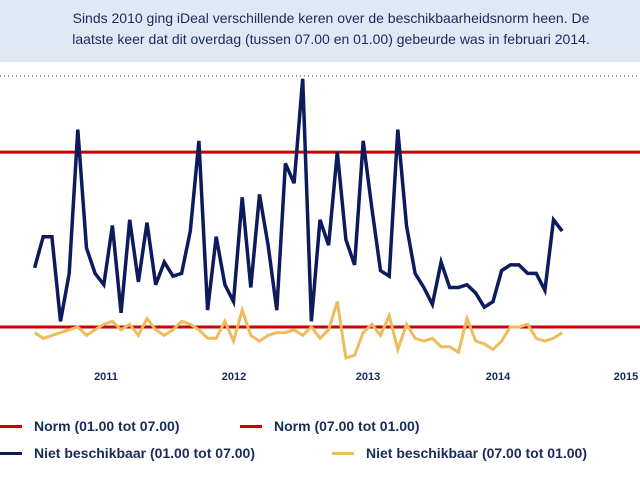 Image resolution: width=640 pixels, height=480 pixels. What do you see at coordinates (298, 330) in the screenshot?
I see `series-line-unavailable-day` at bounding box center [298, 330].